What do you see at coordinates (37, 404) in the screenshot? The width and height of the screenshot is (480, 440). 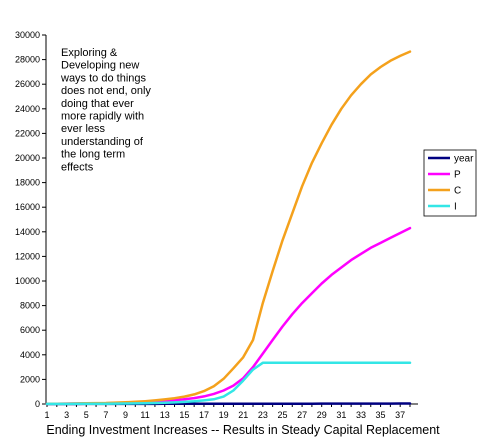 I see `y-tick-label: 0` at bounding box center [37, 404].